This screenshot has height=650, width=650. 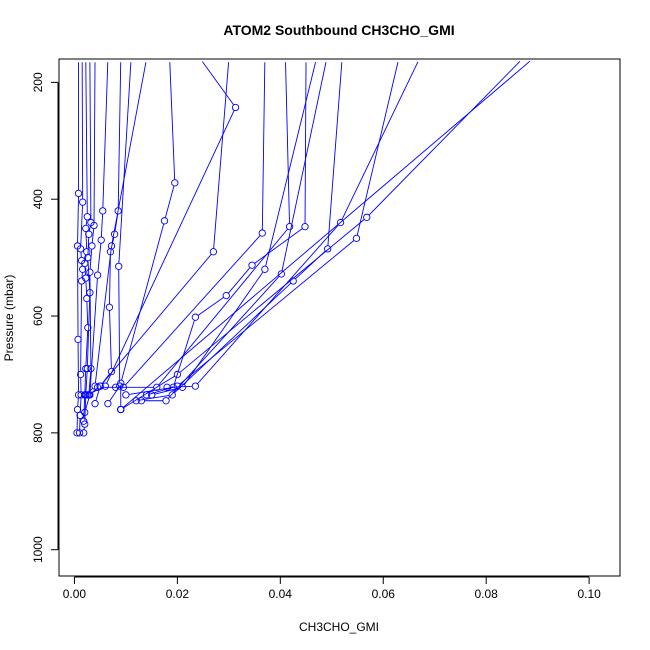 What do you see at coordinates (9, 318) in the screenshot?
I see `y-axis-label: Pressure (mbar)` at bounding box center [9, 318].